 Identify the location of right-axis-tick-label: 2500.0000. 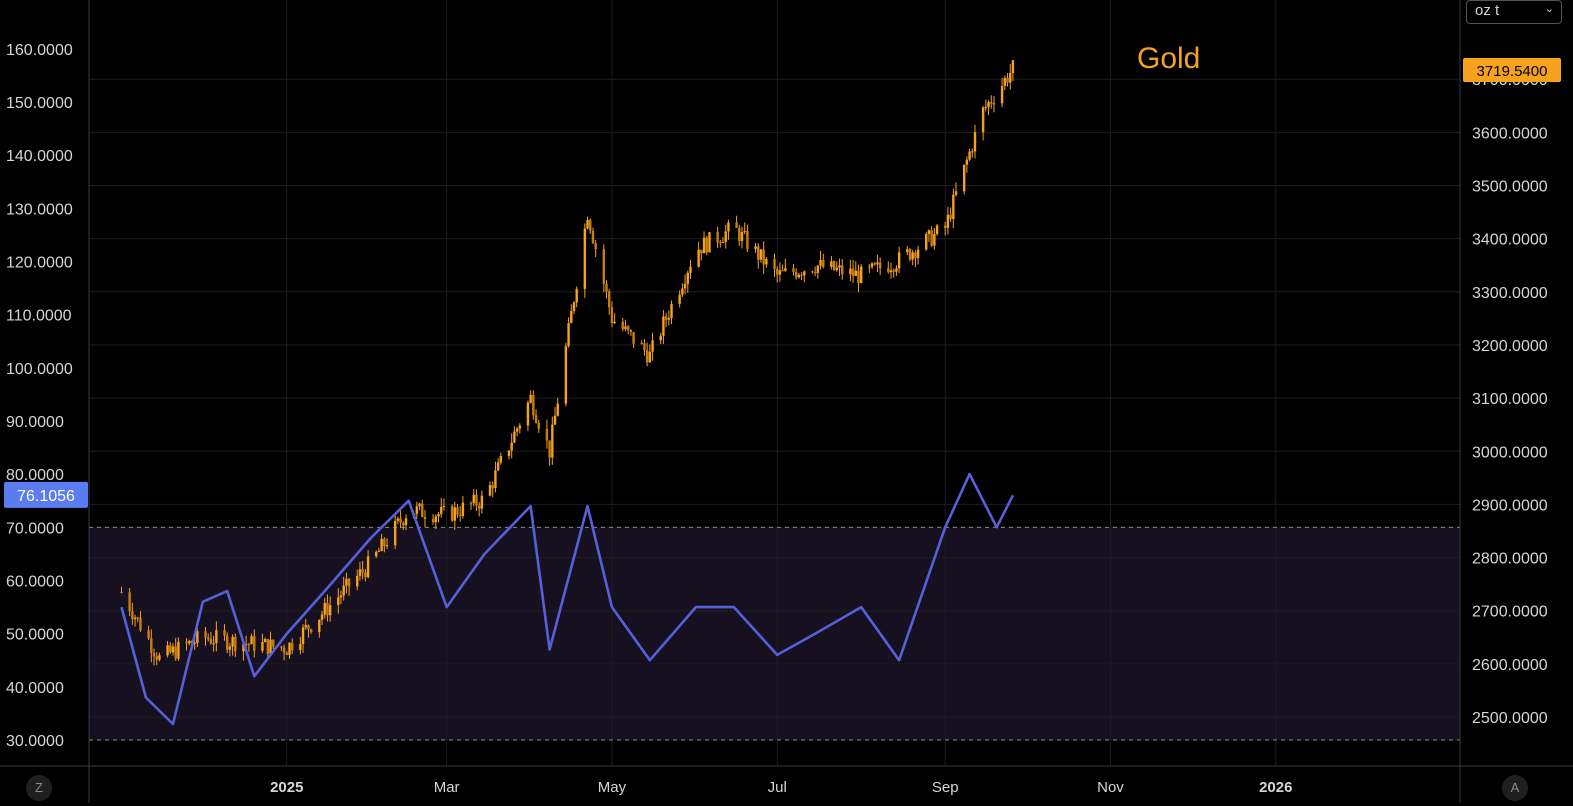
(1510, 718).